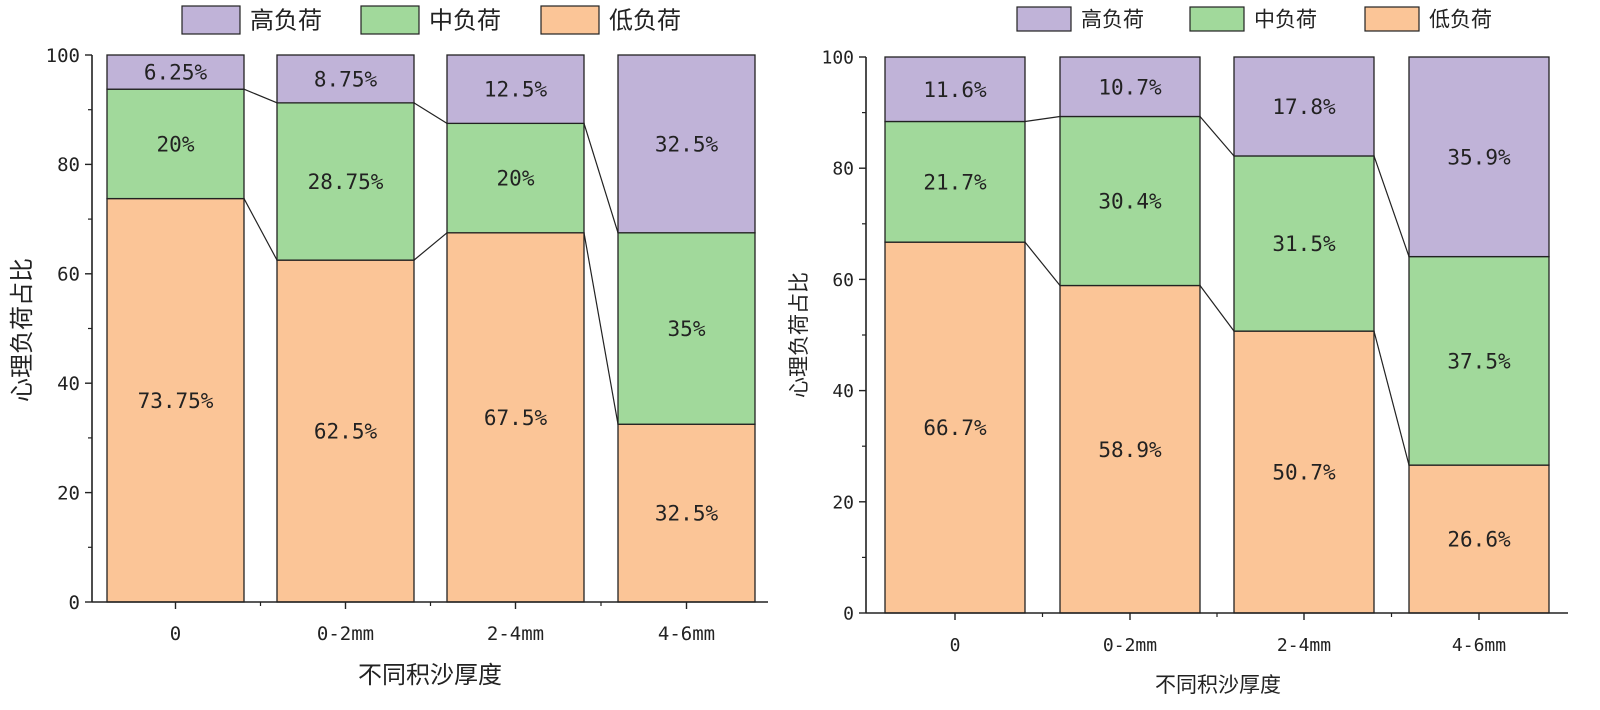 The height and width of the screenshot is (710, 1600). I want to click on data-label-mid-2-4mm: 20%, so click(516, 179).